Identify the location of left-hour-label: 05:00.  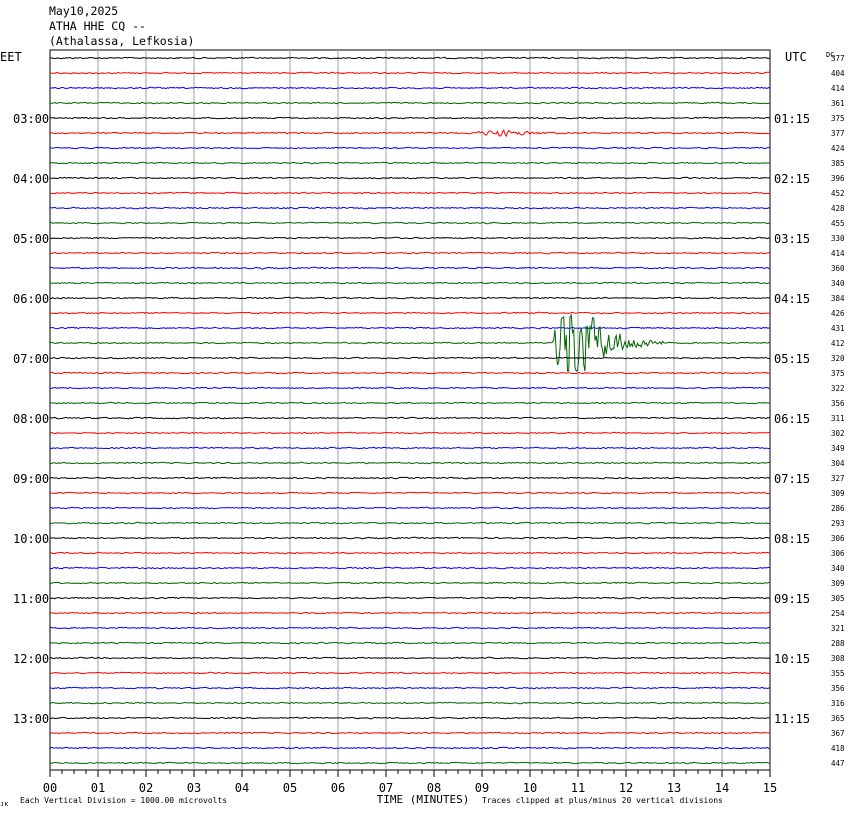
(31, 239).